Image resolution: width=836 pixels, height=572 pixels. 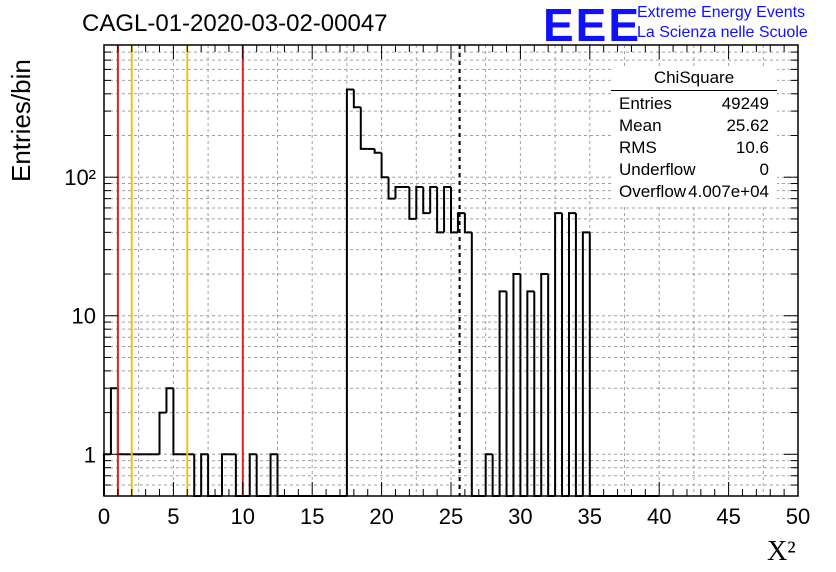 What do you see at coordinates (235, 23) in the screenshot?
I see `chart-title: CAGL-01-2020-03-02-00047` at bounding box center [235, 23].